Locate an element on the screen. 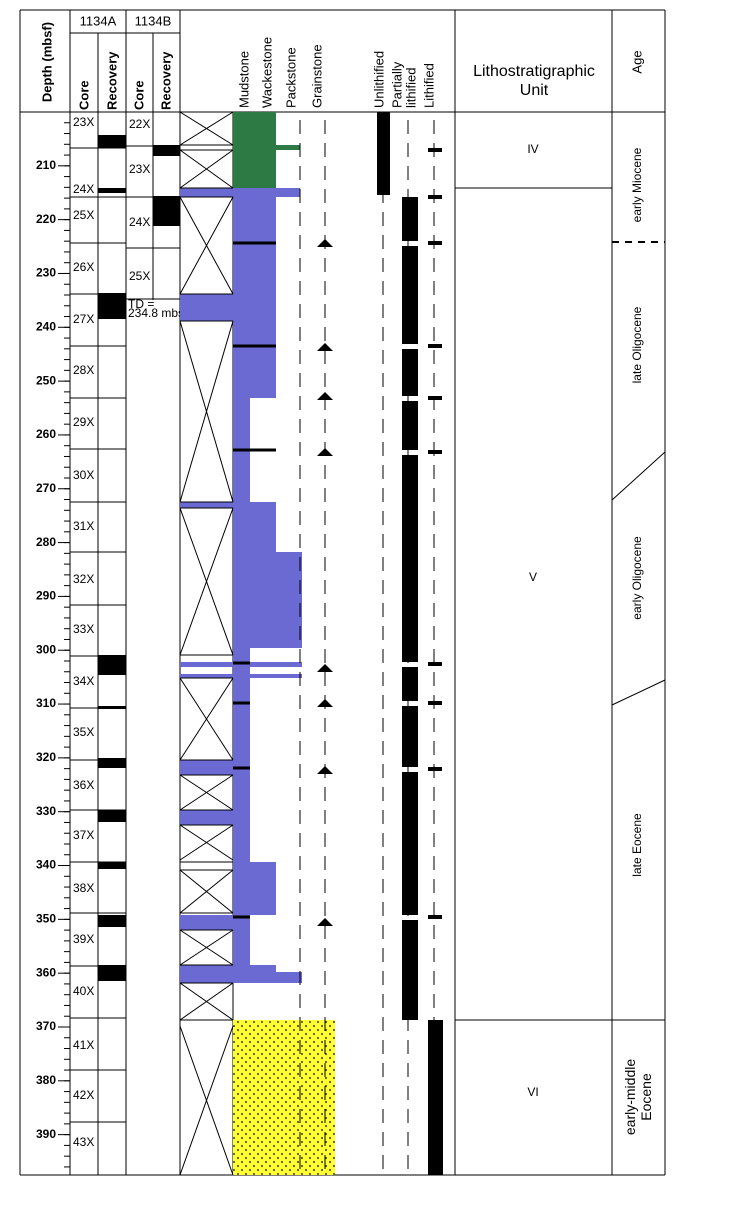 The height and width of the screenshot is (1215, 729). depth-label: 350 is located at coordinates (46, 919).